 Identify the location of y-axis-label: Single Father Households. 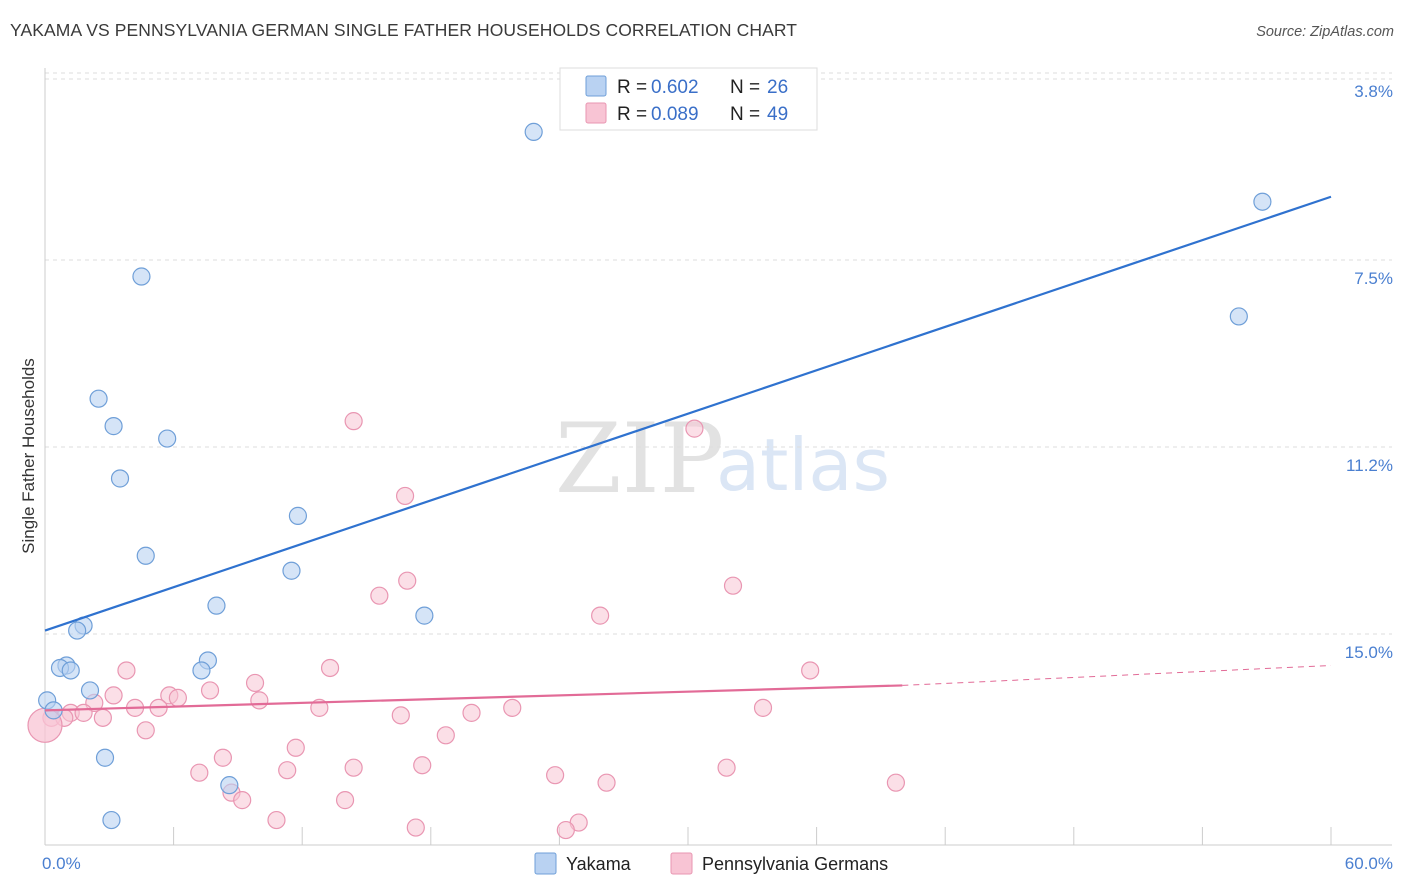
(28, 456).